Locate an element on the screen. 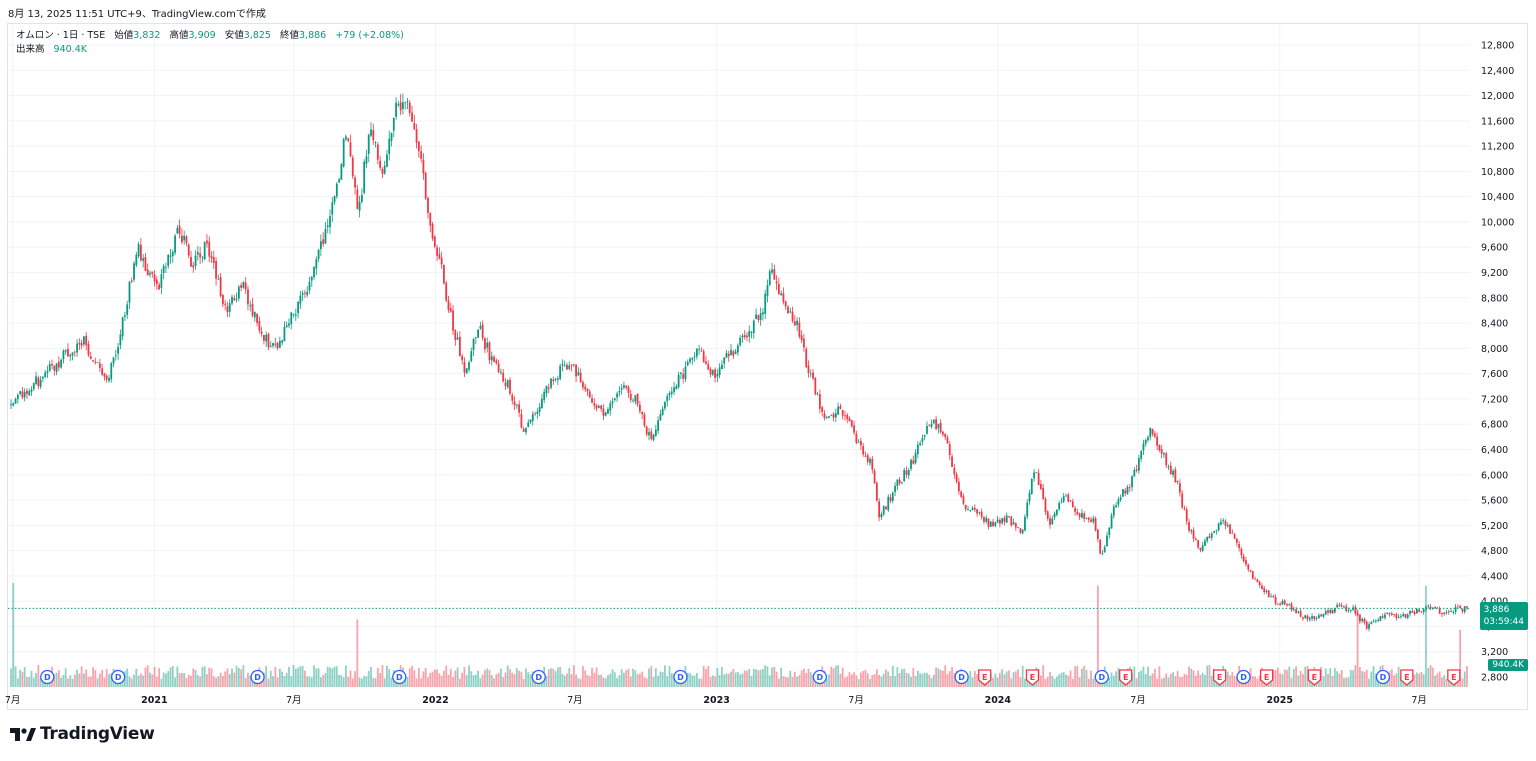  y-tick-label: 8,400 is located at coordinates (1494, 324).